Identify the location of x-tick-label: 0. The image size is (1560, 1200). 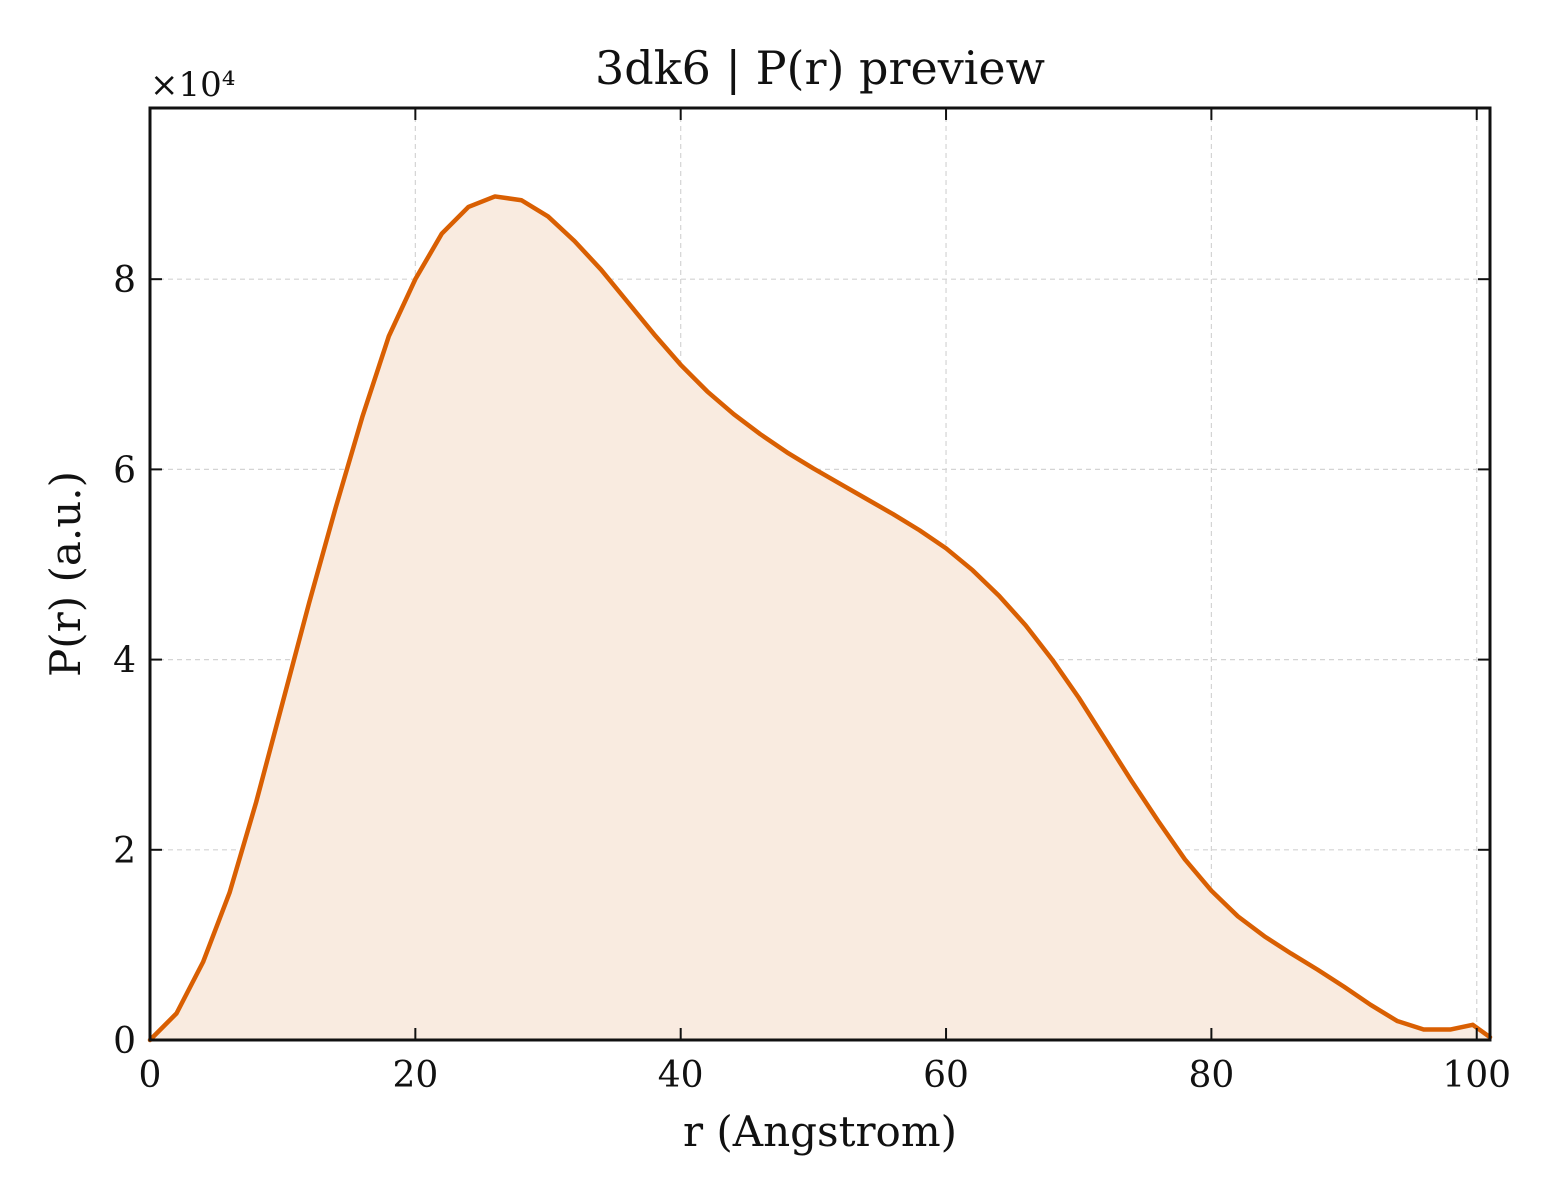
(150, 1075).